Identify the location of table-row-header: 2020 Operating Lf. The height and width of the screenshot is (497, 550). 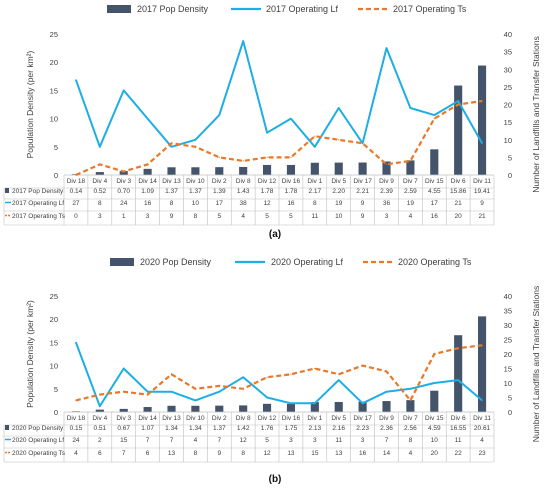
(38, 440).